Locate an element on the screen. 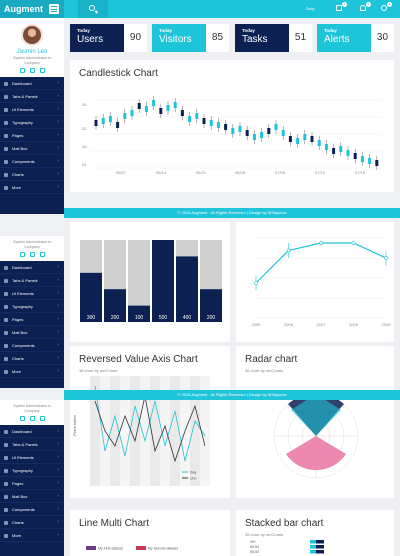 The width and height of the screenshot is (400, 556). search-button is located at coordinates (93, 9).